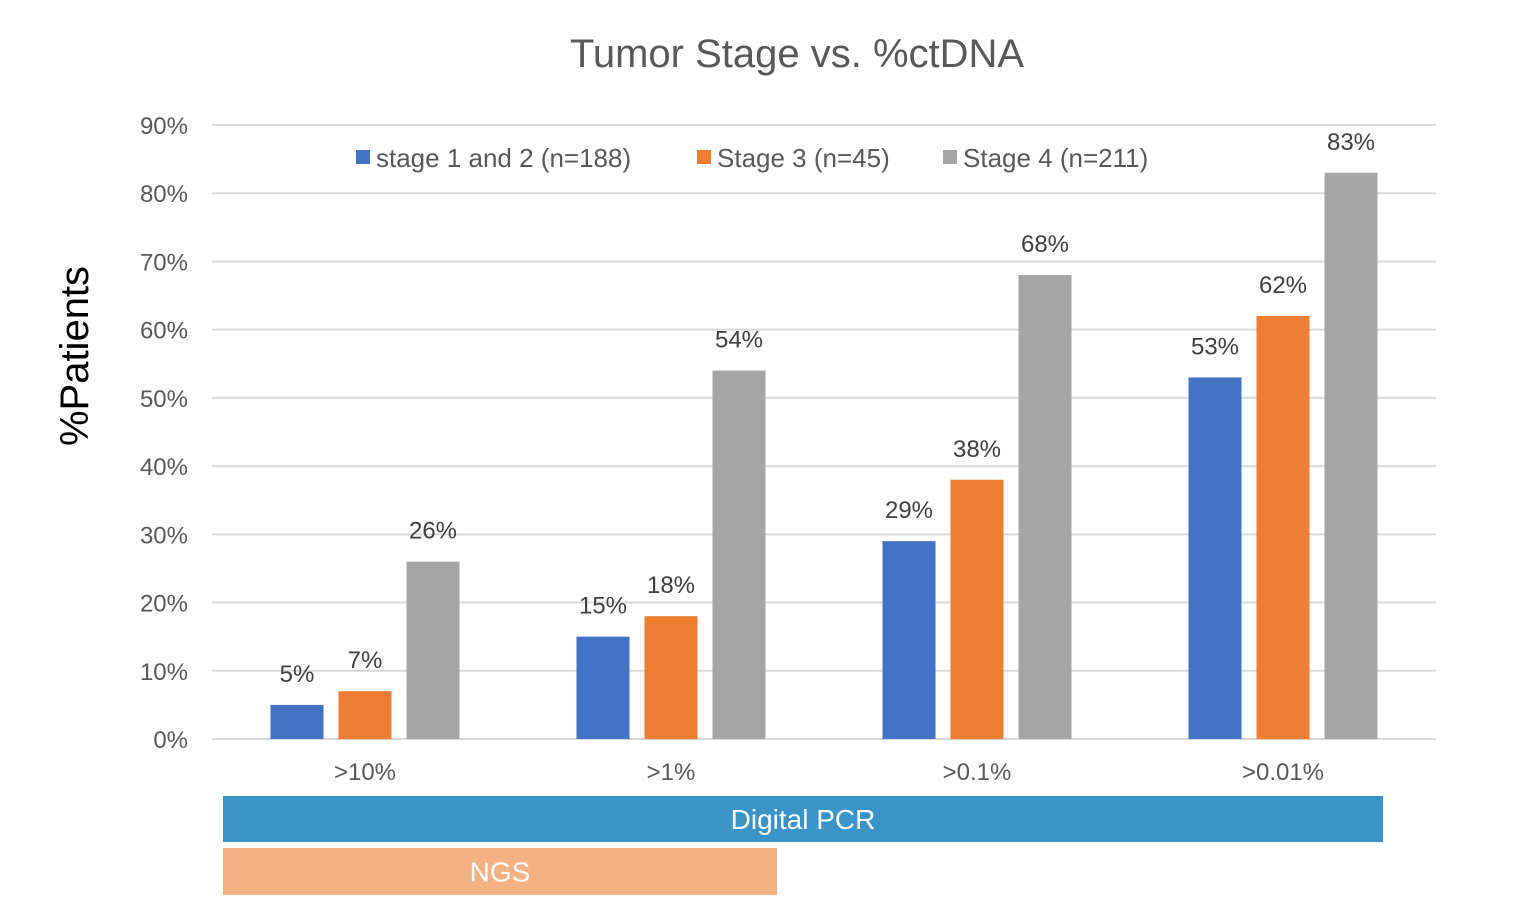 Image resolution: width=1514 pixels, height=912 pixels. What do you see at coordinates (164, 399) in the screenshot?
I see `y-tick-label: 50%` at bounding box center [164, 399].